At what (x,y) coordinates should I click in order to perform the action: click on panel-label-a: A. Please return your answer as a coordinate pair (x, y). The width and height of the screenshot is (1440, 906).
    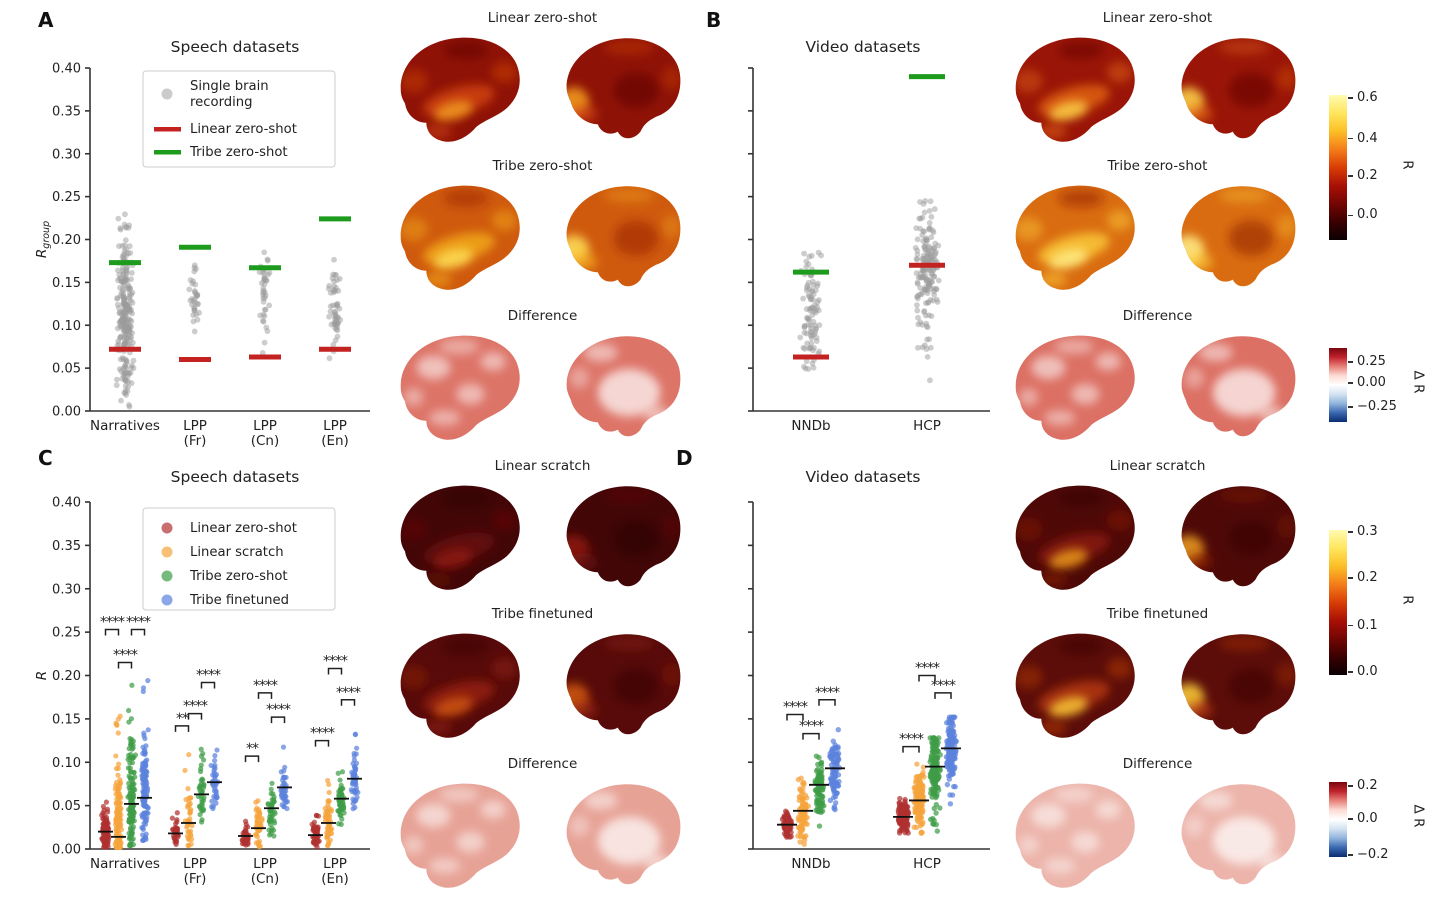
    Looking at the image, I should click on (46, 20).